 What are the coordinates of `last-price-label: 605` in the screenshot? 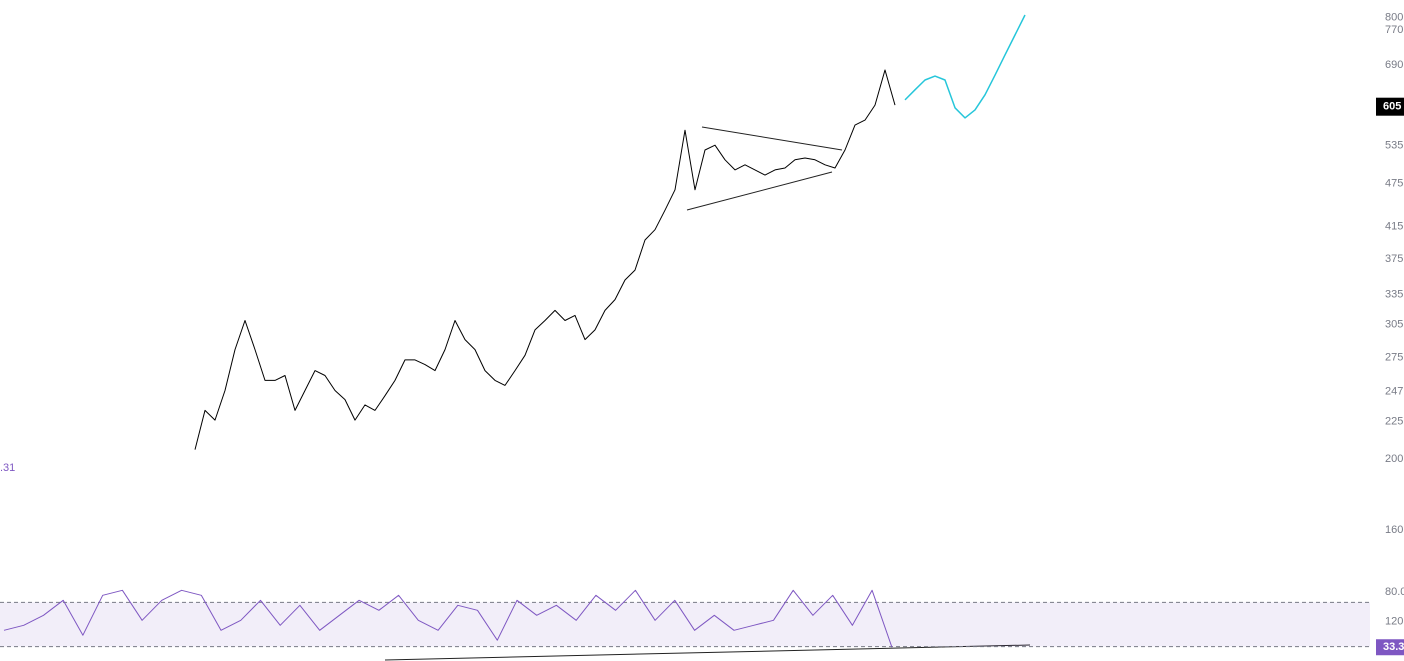 It's located at (1392, 107).